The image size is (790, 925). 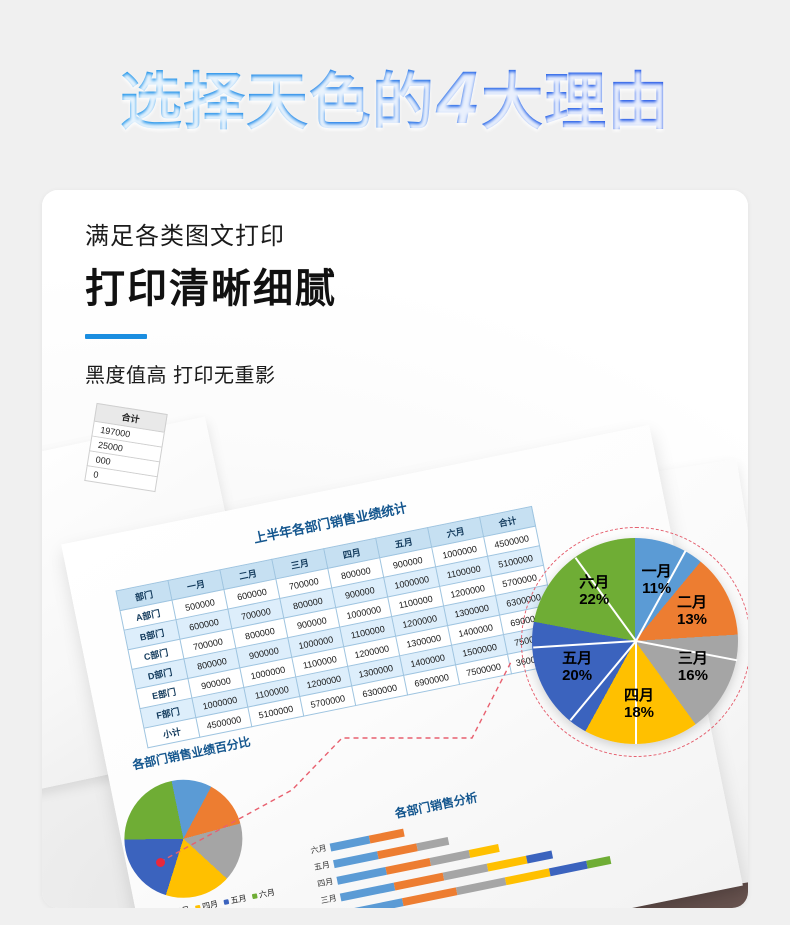 I want to click on card-title: 打印清晰细腻, so click(x=211, y=288).